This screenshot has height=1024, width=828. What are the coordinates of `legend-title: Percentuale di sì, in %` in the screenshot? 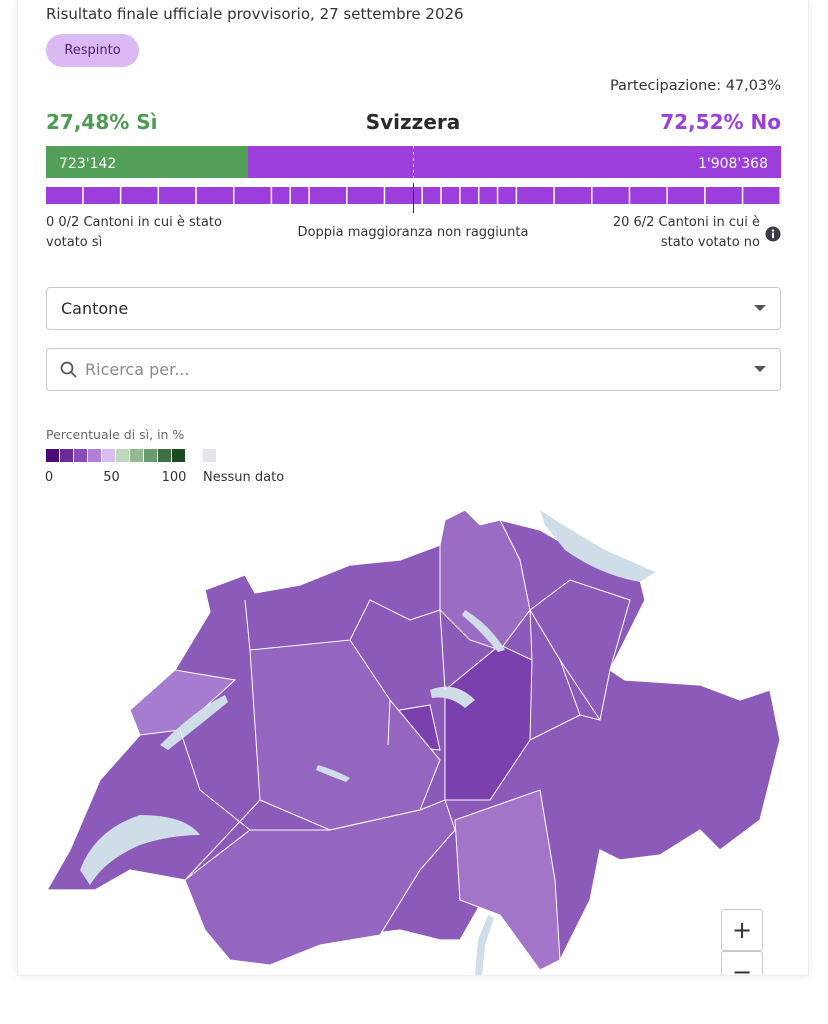 It's located at (115, 434).